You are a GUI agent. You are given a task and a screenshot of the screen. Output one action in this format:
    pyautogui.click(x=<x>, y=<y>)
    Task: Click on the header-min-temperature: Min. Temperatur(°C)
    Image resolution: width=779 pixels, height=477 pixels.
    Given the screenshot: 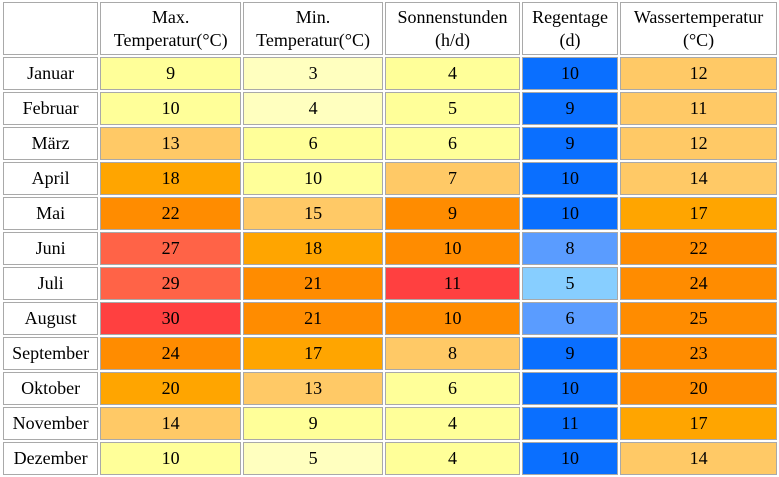 What is the action you would take?
    pyautogui.click(x=313, y=28)
    